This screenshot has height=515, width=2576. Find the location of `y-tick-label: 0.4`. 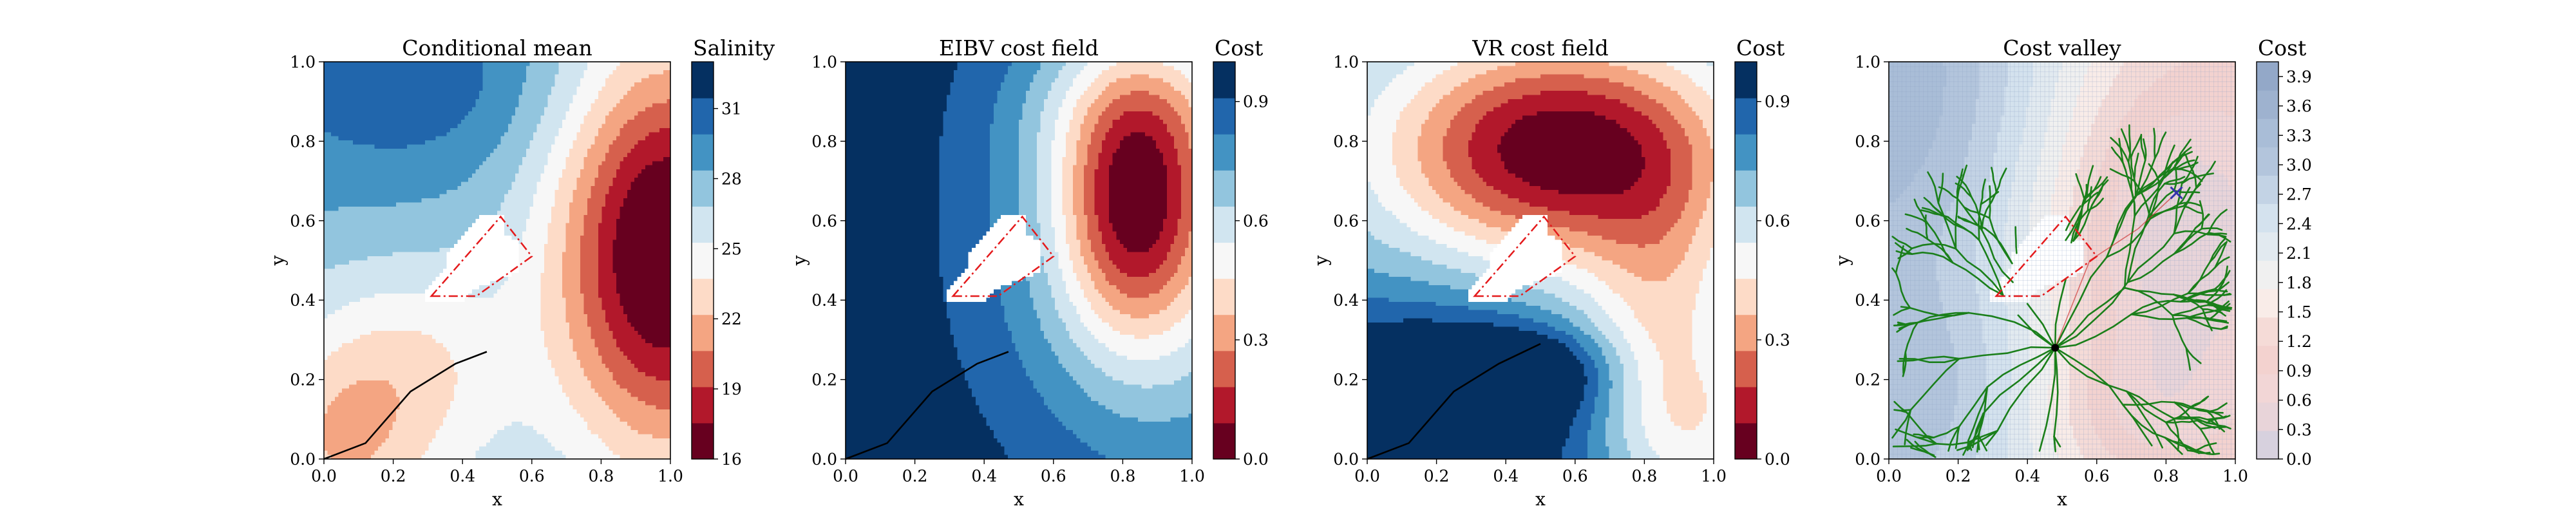

y-tick-label: 0.4 is located at coordinates (303, 300).